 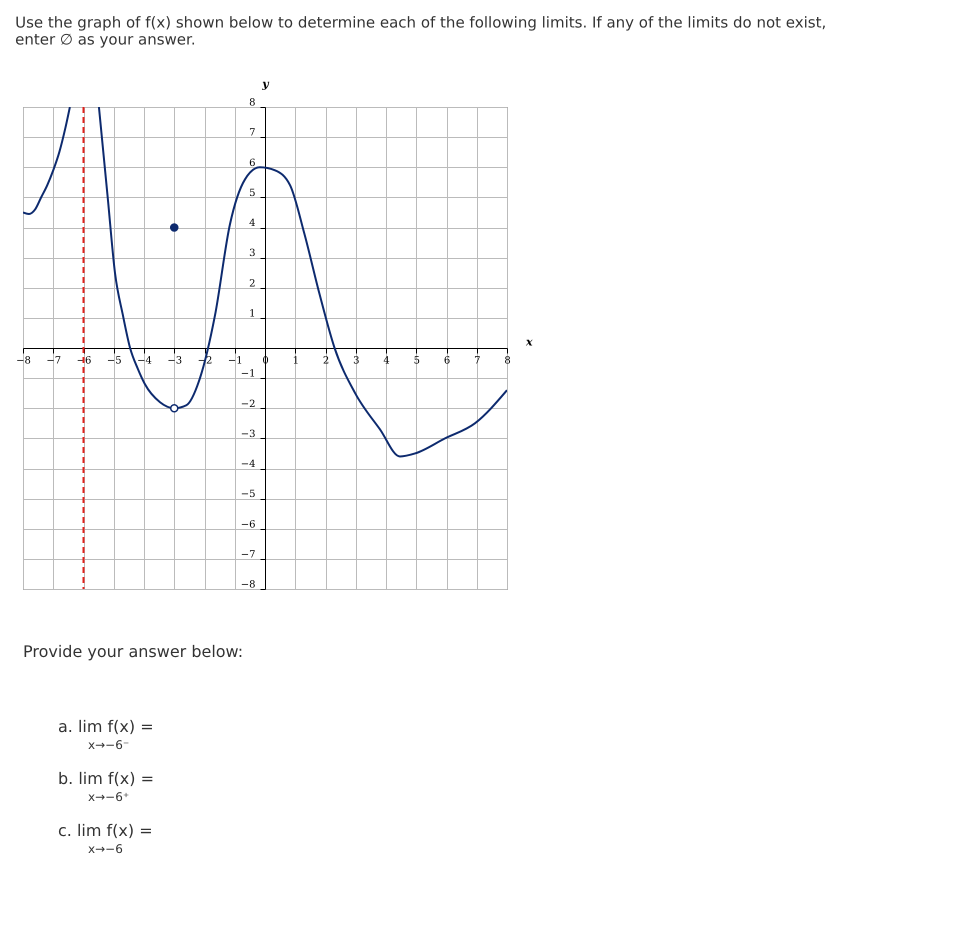 I want to click on y-tick-label: 5, so click(x=252, y=193).